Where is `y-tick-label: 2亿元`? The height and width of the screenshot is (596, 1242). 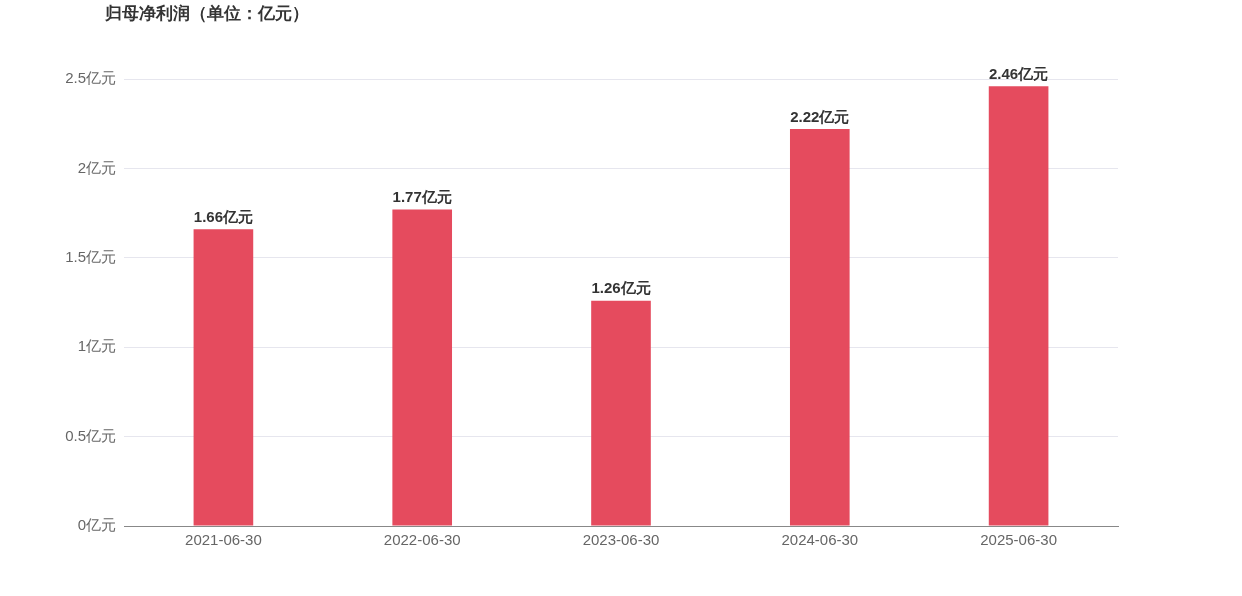 y-tick-label: 2亿元 is located at coordinates (96, 167).